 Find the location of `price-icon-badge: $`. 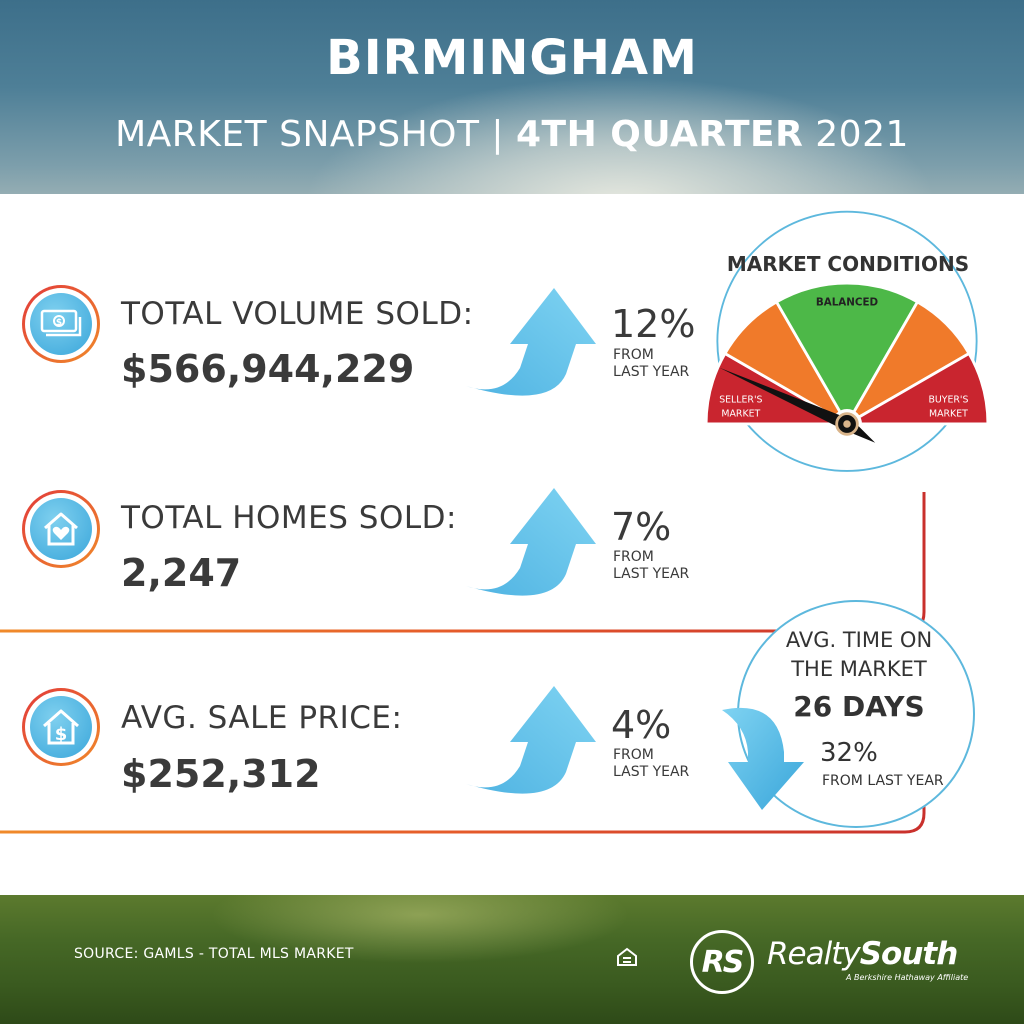

price-icon-badge: $ is located at coordinates (61, 727).